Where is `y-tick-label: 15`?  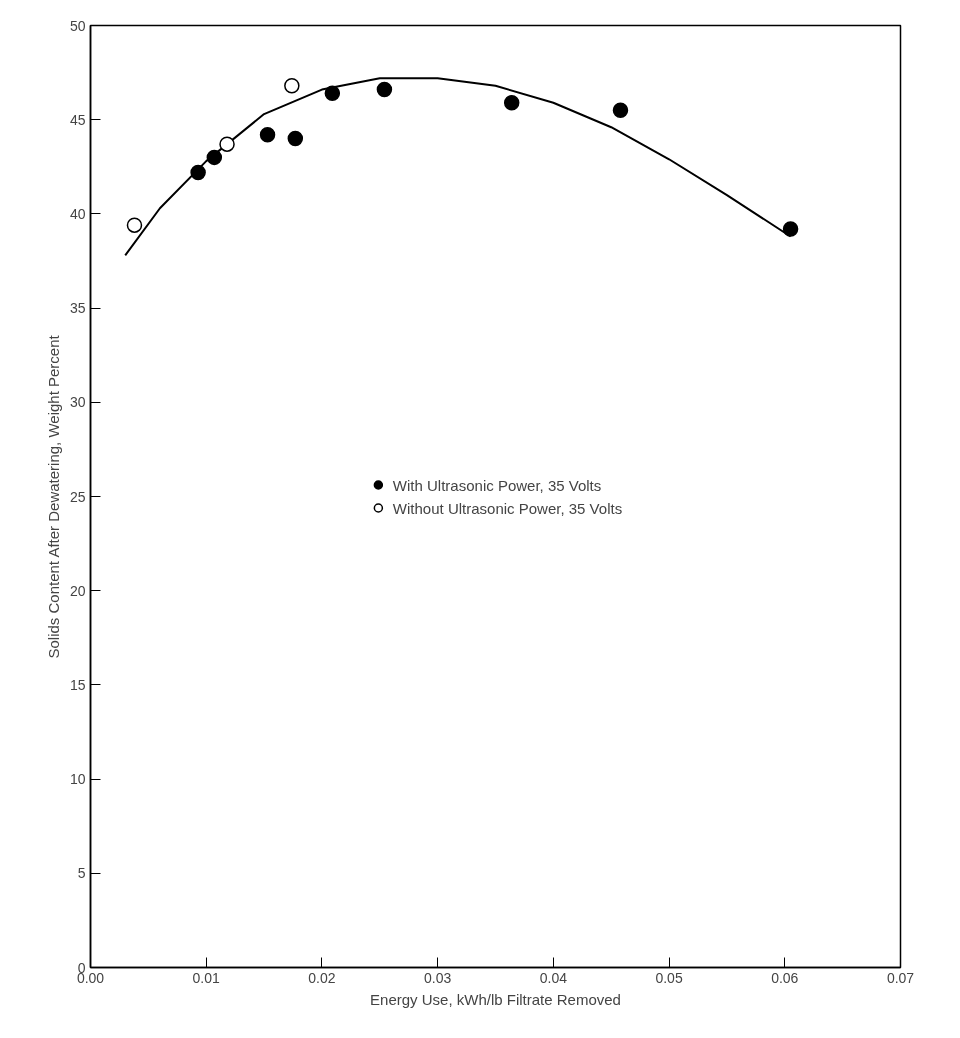 y-tick-label: 15 is located at coordinates (77, 684).